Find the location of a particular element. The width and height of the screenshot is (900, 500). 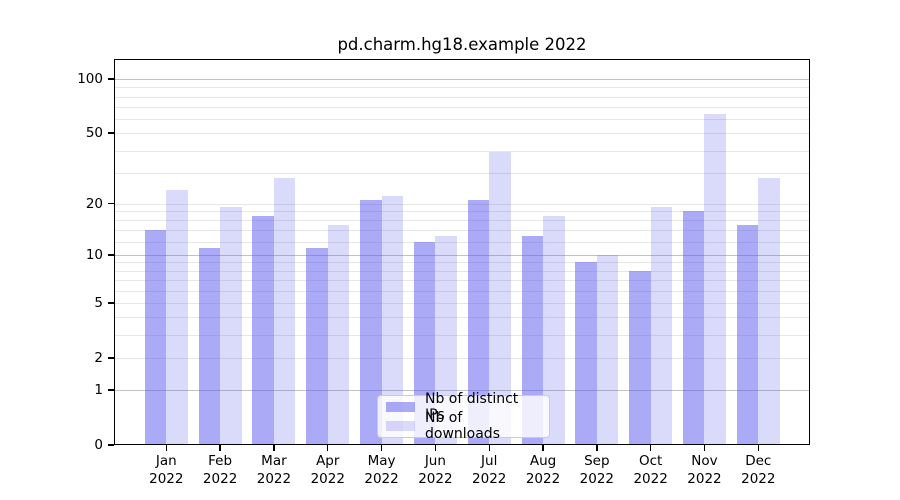

bar-downloads-may is located at coordinates (392, 320).